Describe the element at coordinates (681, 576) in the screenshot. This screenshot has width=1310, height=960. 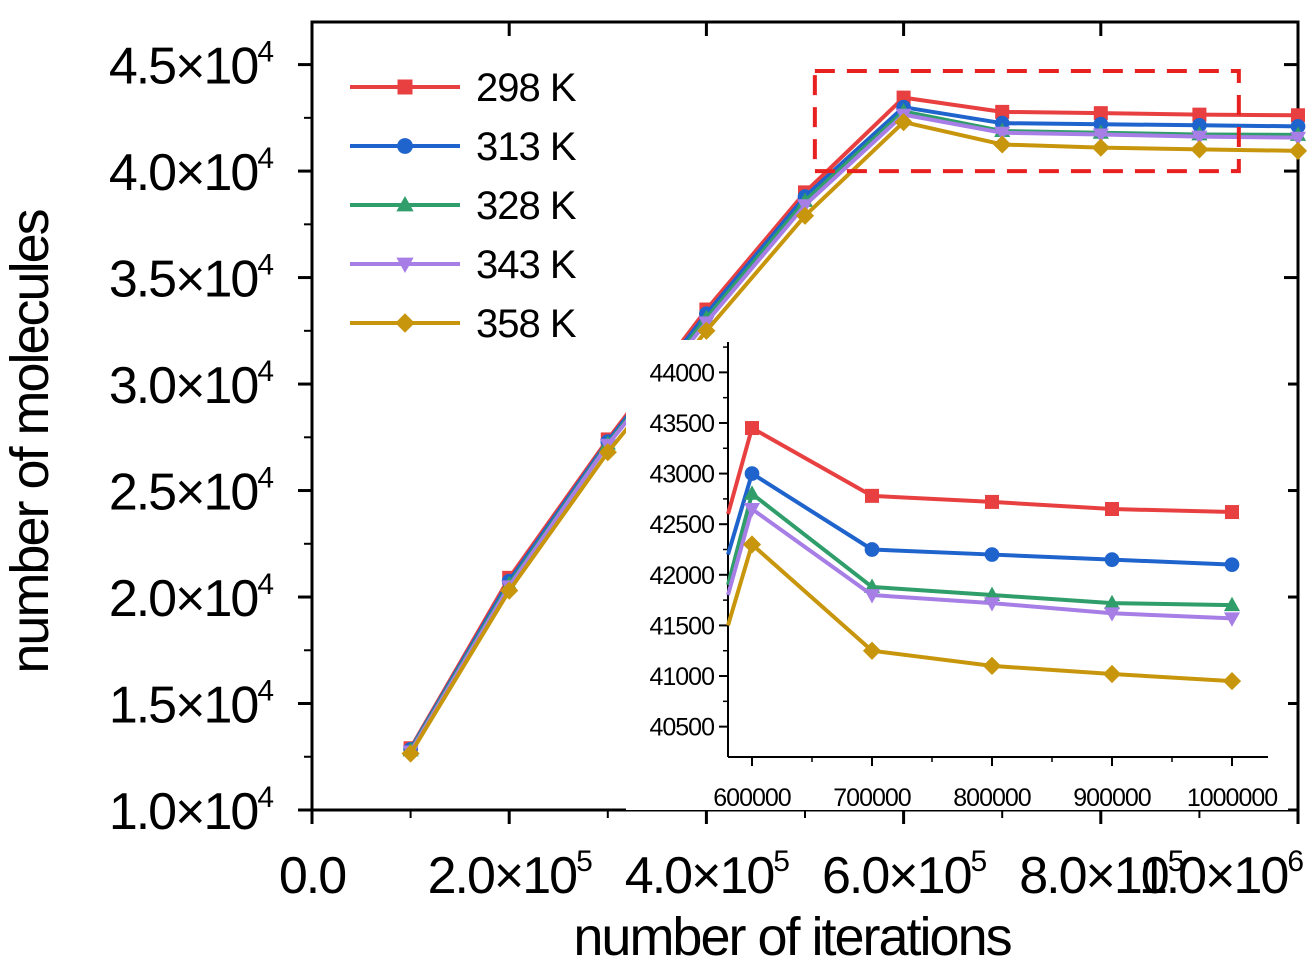
I see `inset-y-tick-label: 42000` at that location.